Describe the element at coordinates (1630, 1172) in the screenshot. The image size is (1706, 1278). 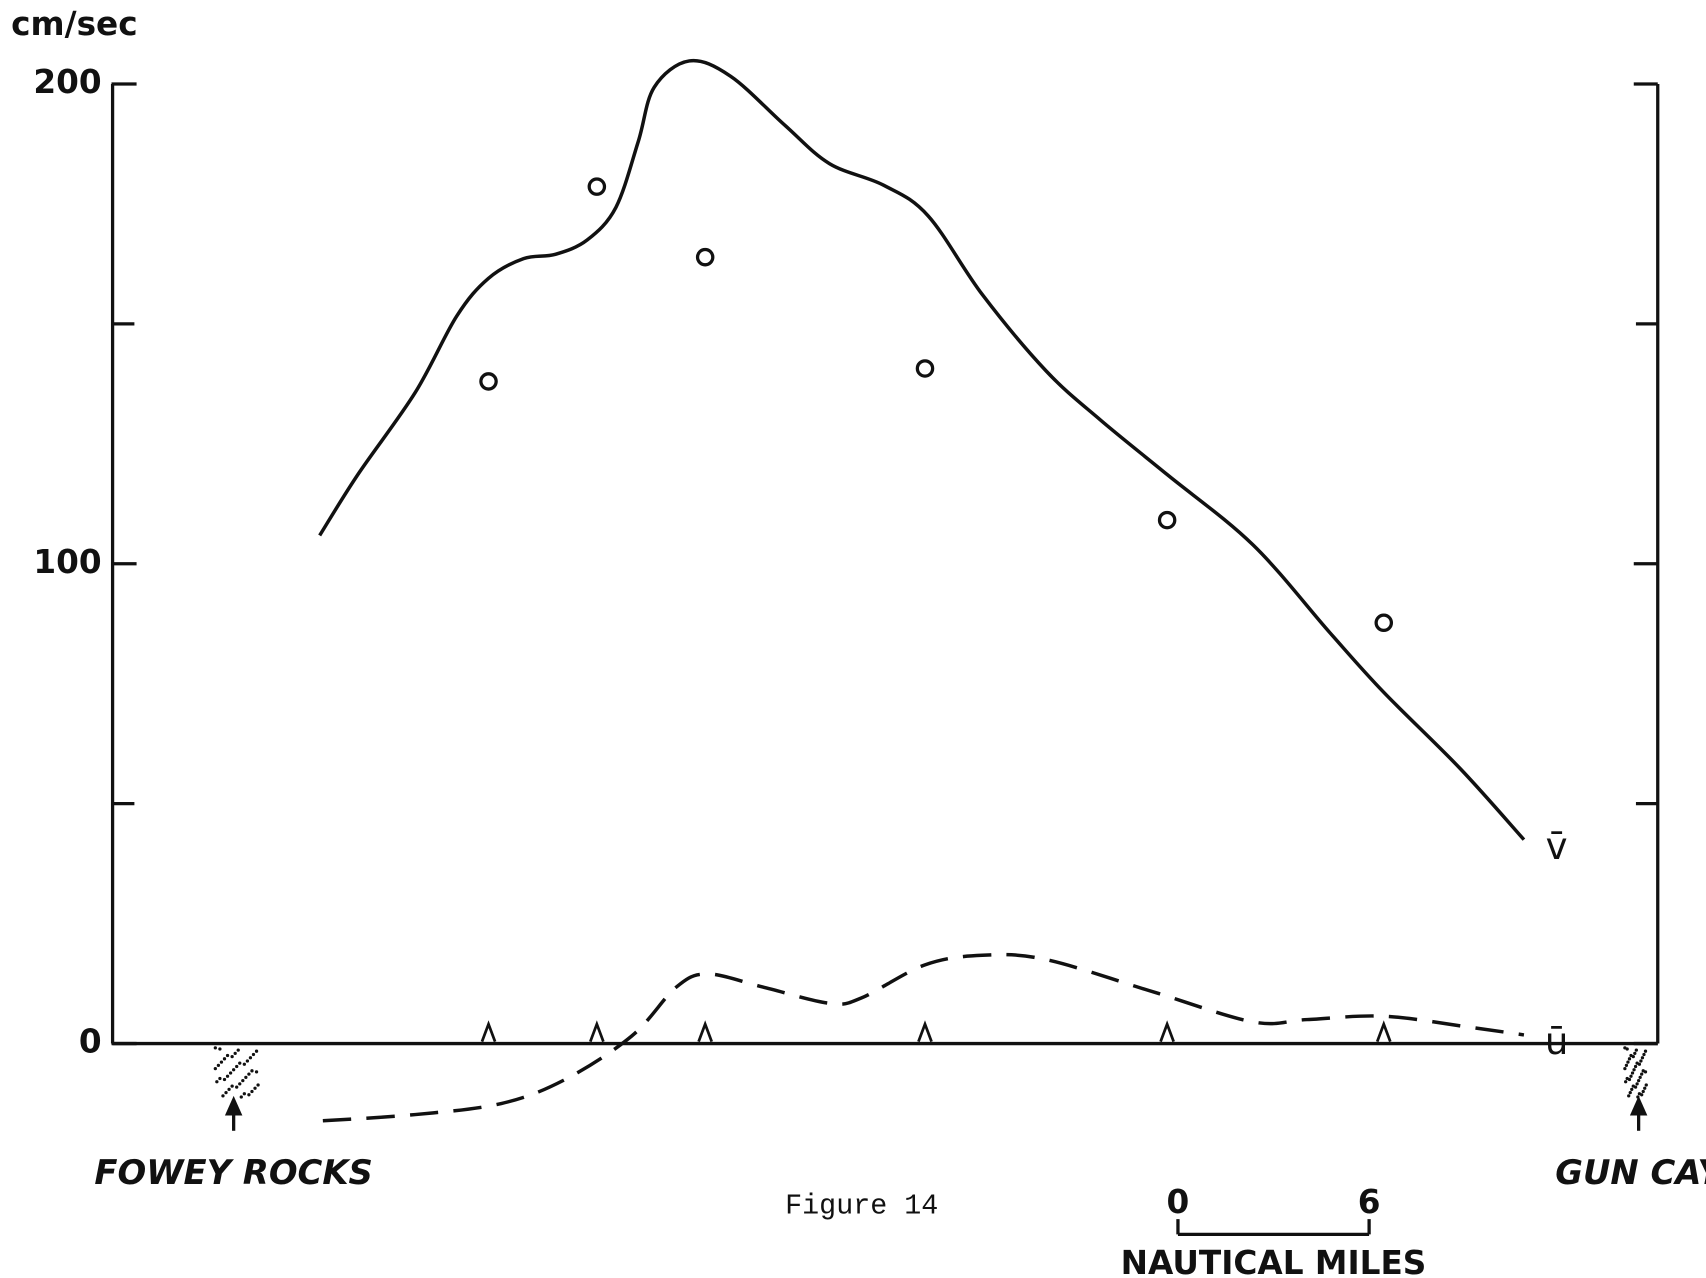
I see `location-label: GUN CAY` at that location.